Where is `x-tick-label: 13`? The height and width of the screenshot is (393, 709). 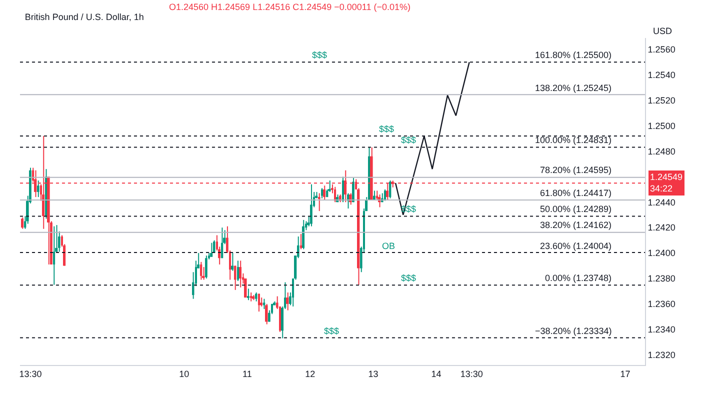 x-tick-label: 13 is located at coordinates (373, 373).